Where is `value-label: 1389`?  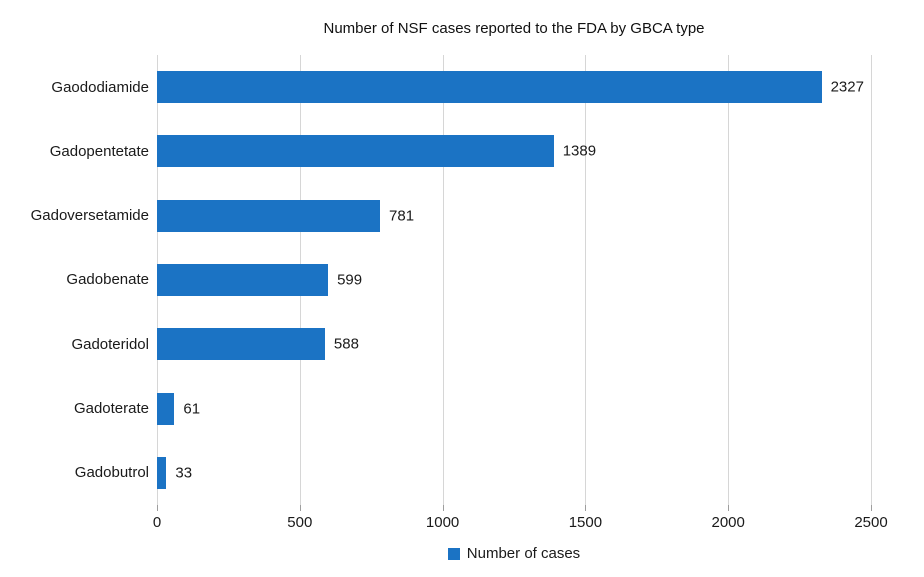
value-label: 1389 is located at coordinates (579, 151).